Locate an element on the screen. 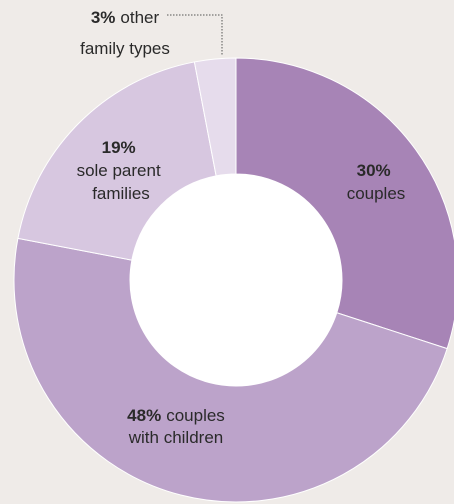 The height and width of the screenshot is (504, 454). slice-label-other-family-types-line1: 3% other is located at coordinates (125, 17).